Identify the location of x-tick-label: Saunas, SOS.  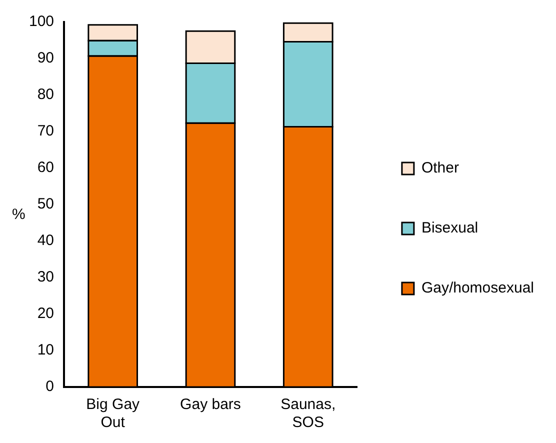
(308, 414).